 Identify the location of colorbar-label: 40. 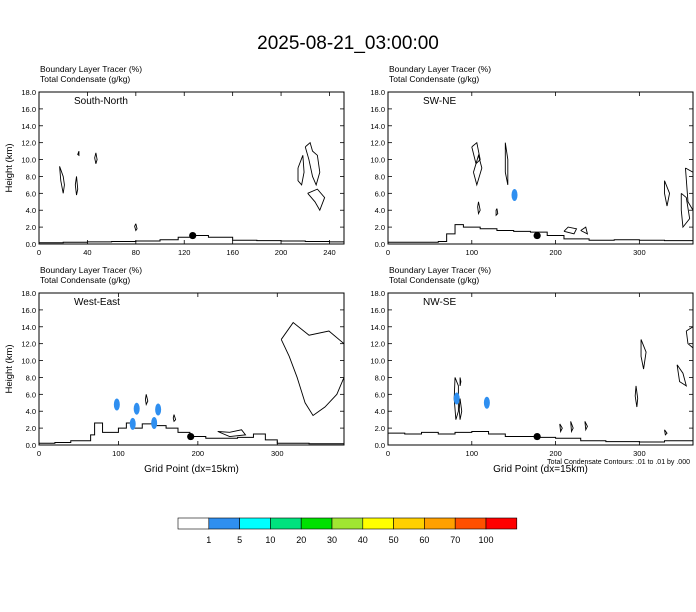
(363, 540).